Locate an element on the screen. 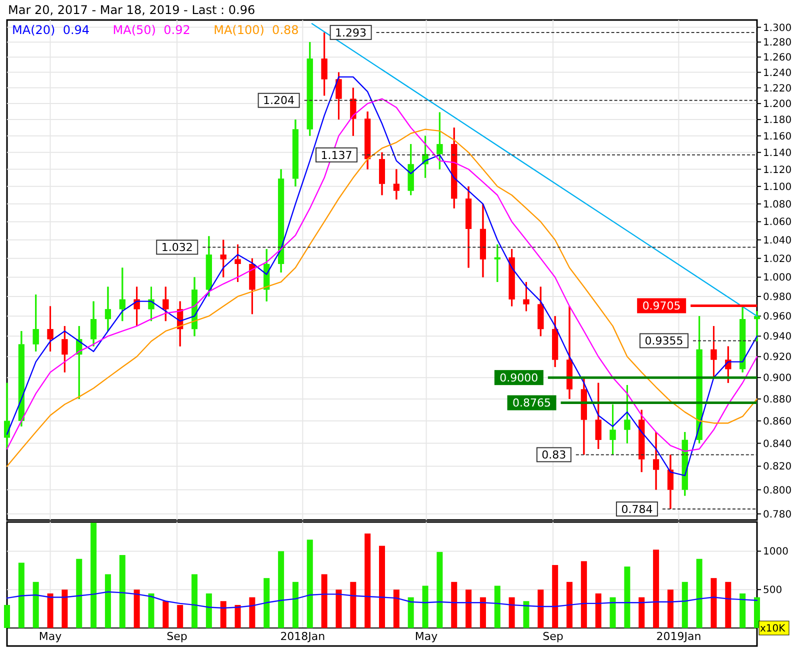 The image size is (805, 650). y-tick-label: 1000 is located at coordinates (775, 552).